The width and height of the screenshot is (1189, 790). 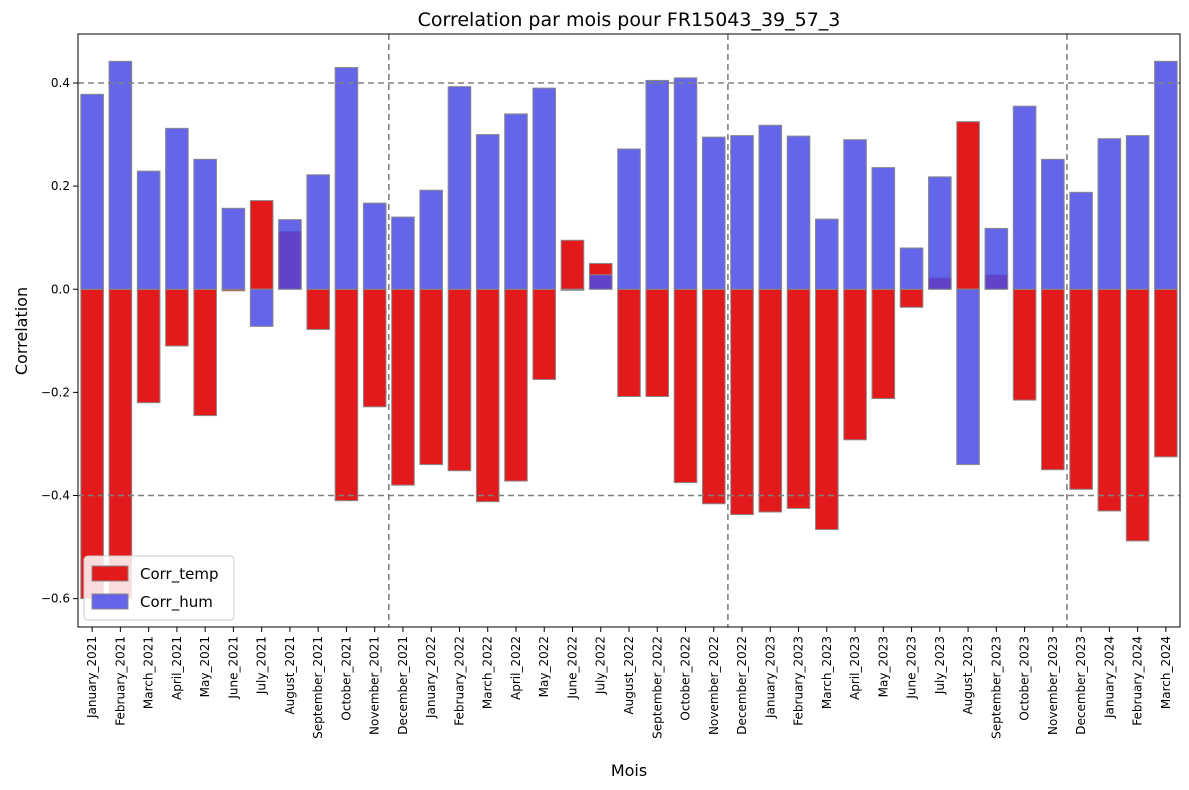 What do you see at coordinates (996, 687) in the screenshot?
I see `x-tick-label: September_2023` at bounding box center [996, 687].